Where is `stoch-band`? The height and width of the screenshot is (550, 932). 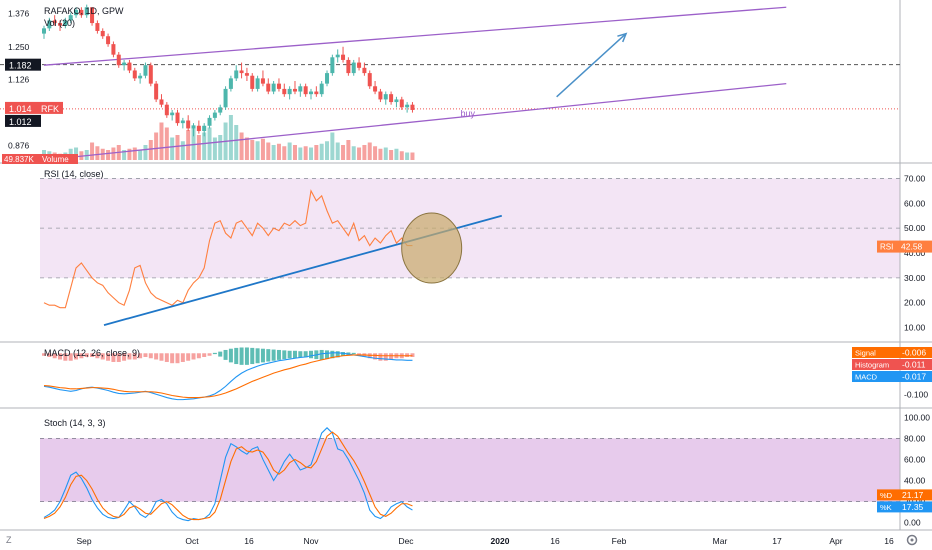 stoch-band is located at coordinates (470, 470).